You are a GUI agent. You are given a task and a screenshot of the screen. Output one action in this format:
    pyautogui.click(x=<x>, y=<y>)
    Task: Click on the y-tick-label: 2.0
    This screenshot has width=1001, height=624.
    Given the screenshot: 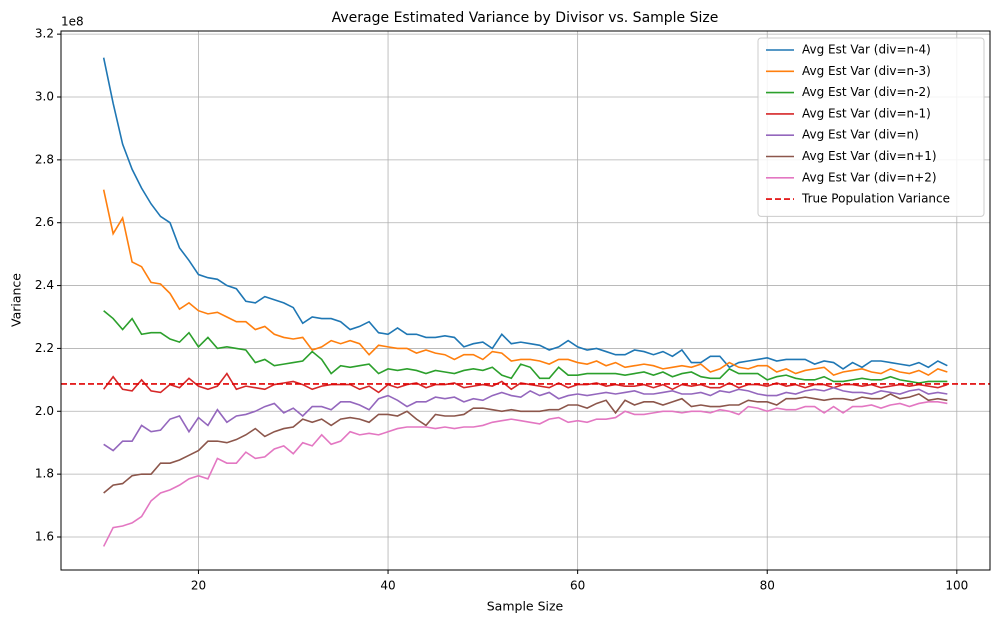 What is the action you would take?
    pyautogui.click(x=44, y=411)
    